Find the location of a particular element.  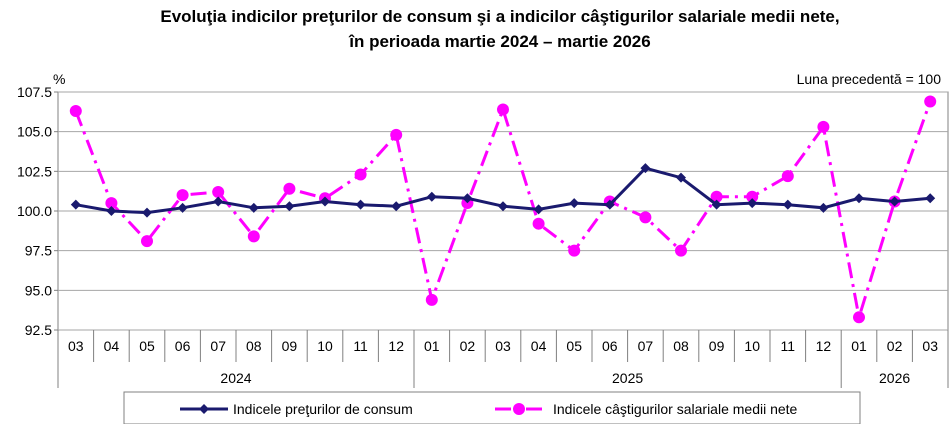

year-label: 2026 is located at coordinates (894, 378).